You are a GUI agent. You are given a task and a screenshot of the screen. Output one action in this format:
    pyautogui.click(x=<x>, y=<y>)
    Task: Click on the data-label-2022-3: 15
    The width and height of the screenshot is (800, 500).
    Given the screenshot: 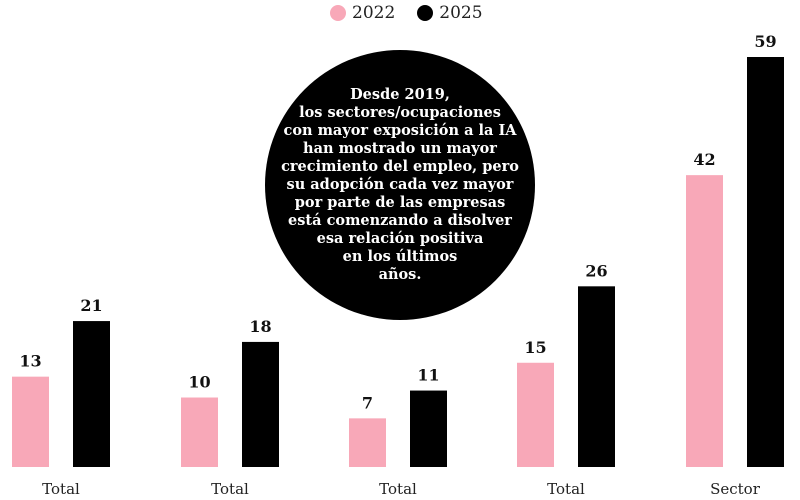 What is the action you would take?
    pyautogui.click(x=535, y=347)
    